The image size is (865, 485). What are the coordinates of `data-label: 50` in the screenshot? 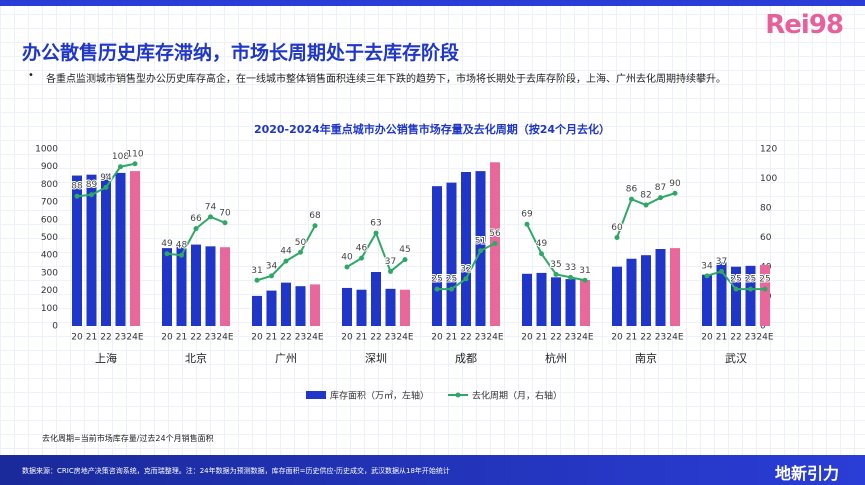 It's located at (301, 243).